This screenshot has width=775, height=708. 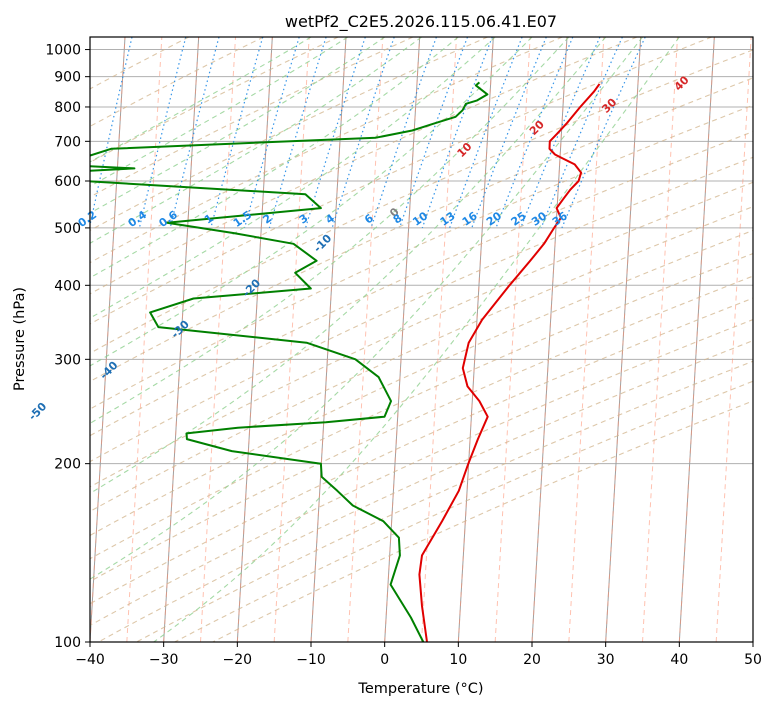 What do you see at coordinates (679, 660) in the screenshot?
I see `x-tick-label: 40` at bounding box center [679, 660].